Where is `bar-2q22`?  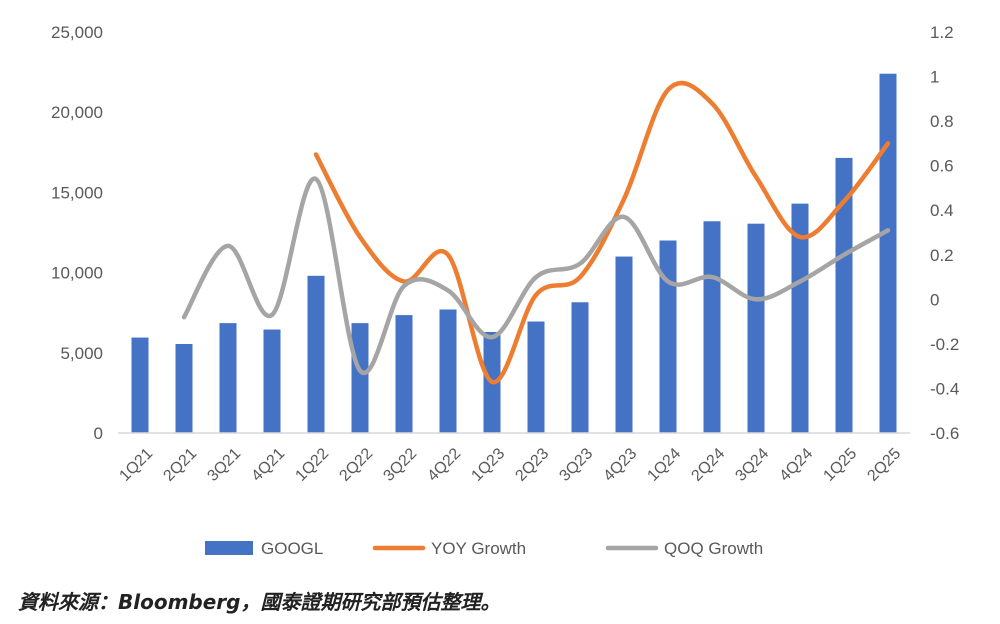
bar-2q22 is located at coordinates (360, 378).